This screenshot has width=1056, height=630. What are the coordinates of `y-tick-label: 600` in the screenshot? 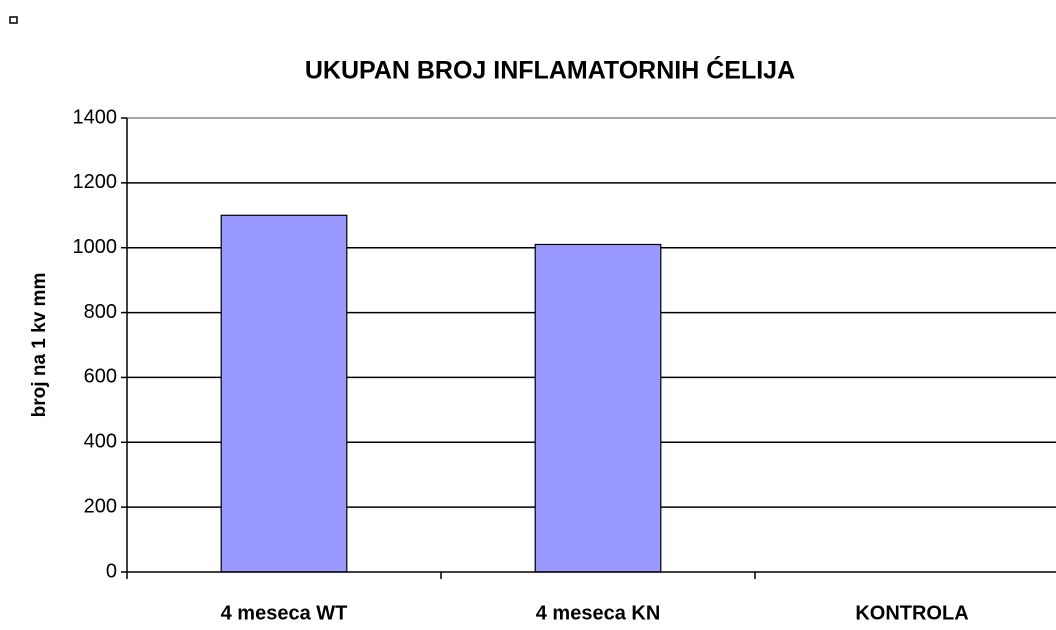 It's located at (100, 377).